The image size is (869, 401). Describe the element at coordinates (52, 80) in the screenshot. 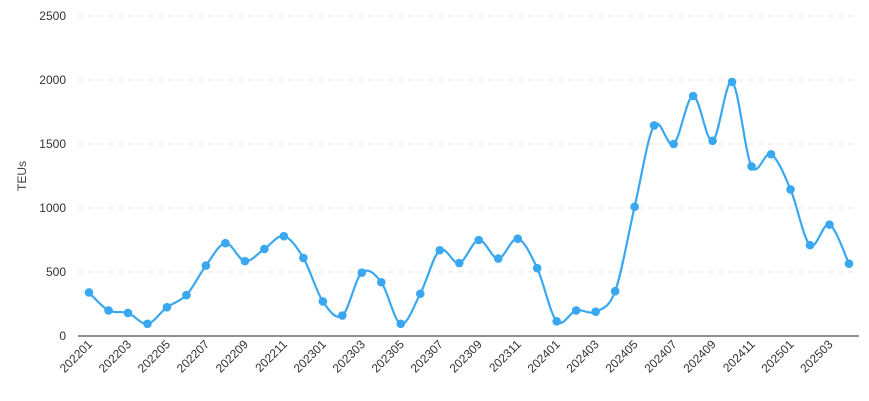

I see `y-tick-label: 2000` at that location.